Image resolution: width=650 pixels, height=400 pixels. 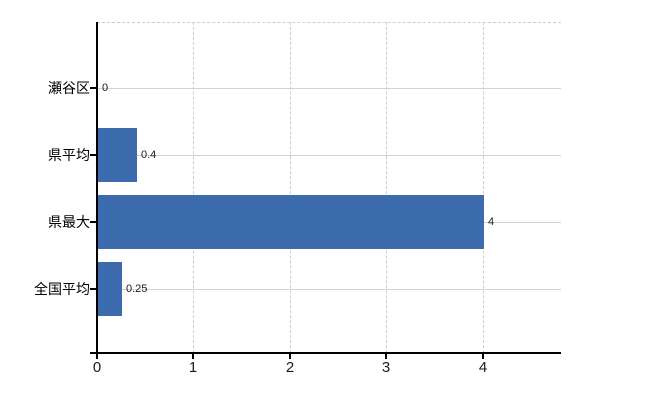 What do you see at coordinates (329, 22) in the screenshot?
I see `plot-top-border` at bounding box center [329, 22].